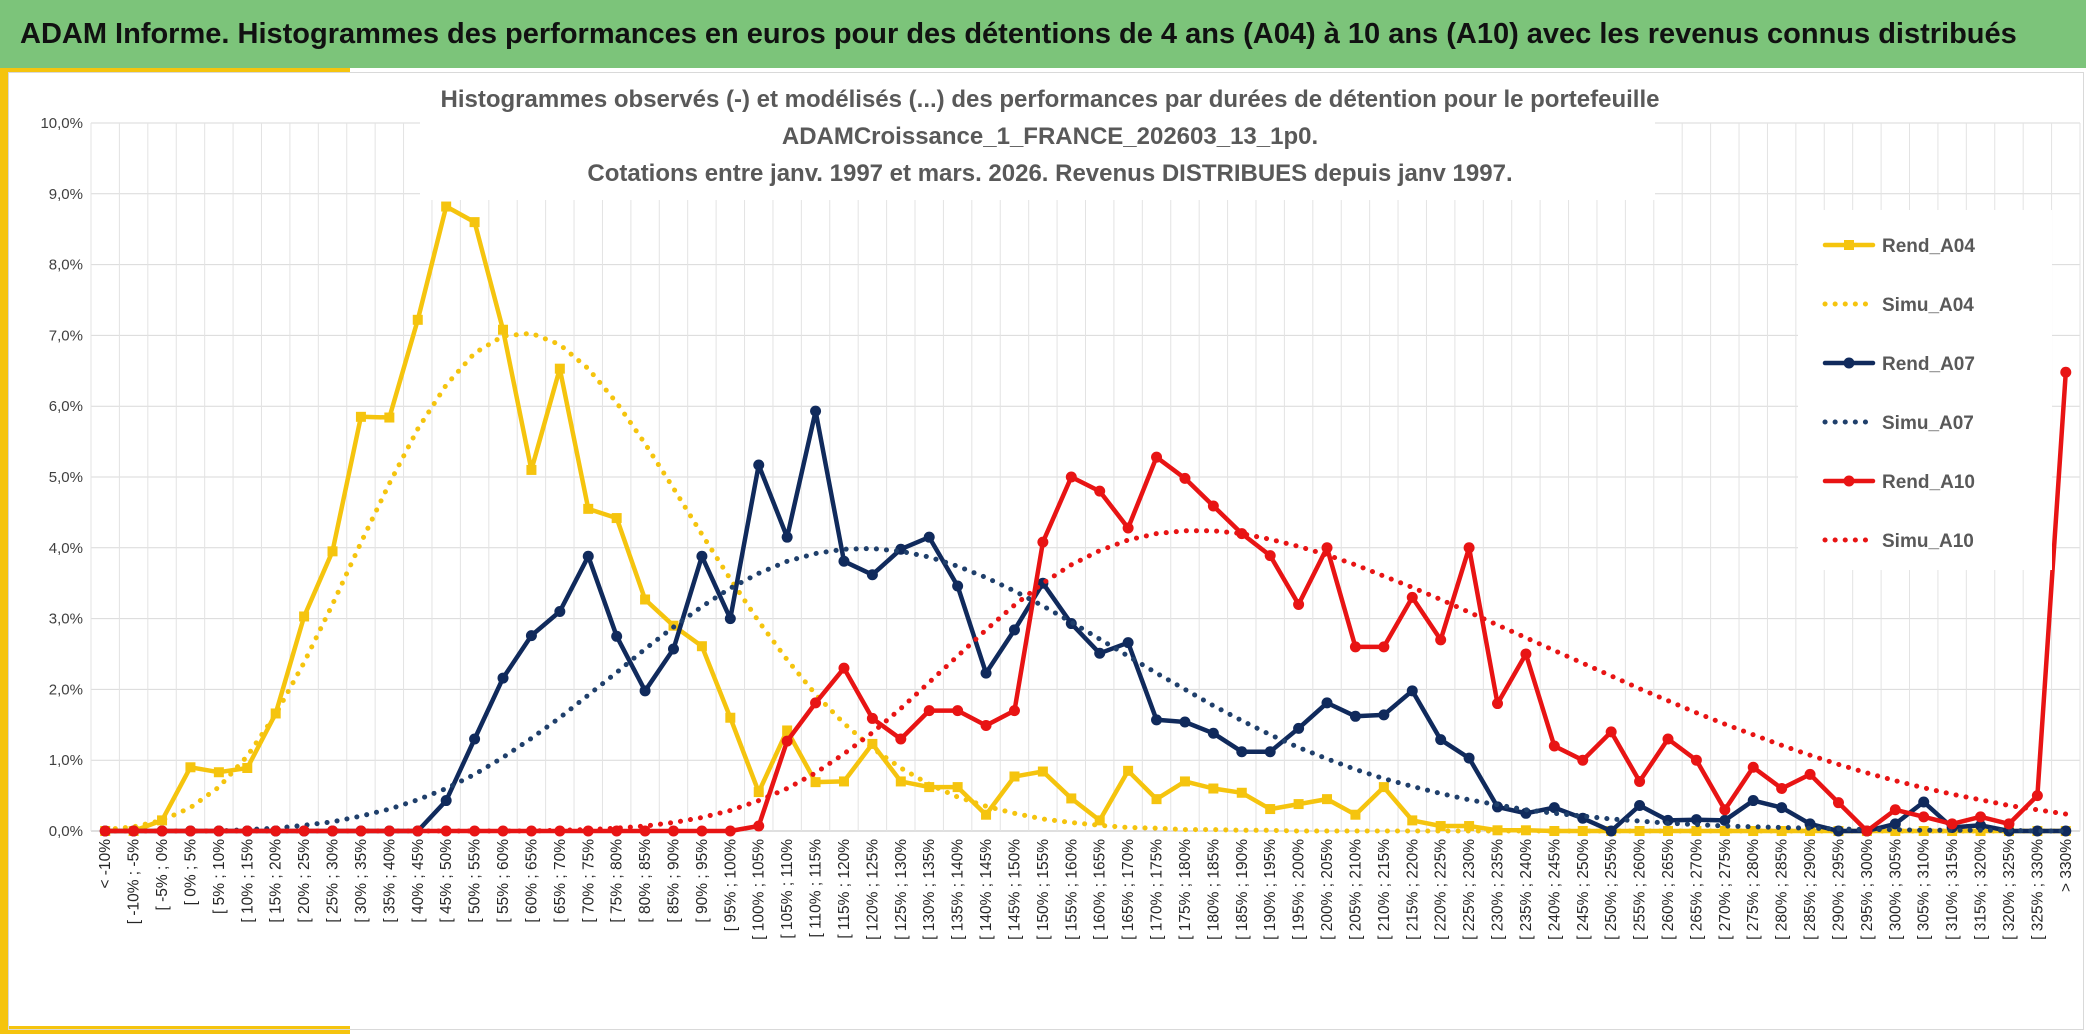 This screenshot has height=1034, width=2086. What do you see at coordinates (1928, 423) in the screenshot?
I see `legend-label: Simu_A07` at bounding box center [1928, 423].